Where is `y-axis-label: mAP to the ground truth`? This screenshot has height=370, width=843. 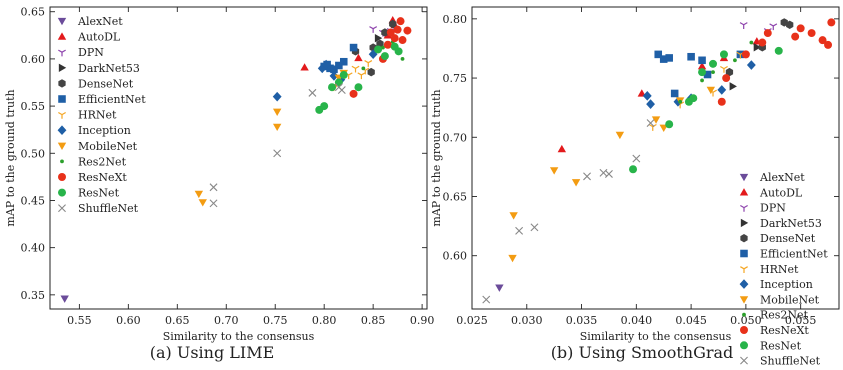 y-axis-label: mAP to the ground truth is located at coordinates (436, 157).